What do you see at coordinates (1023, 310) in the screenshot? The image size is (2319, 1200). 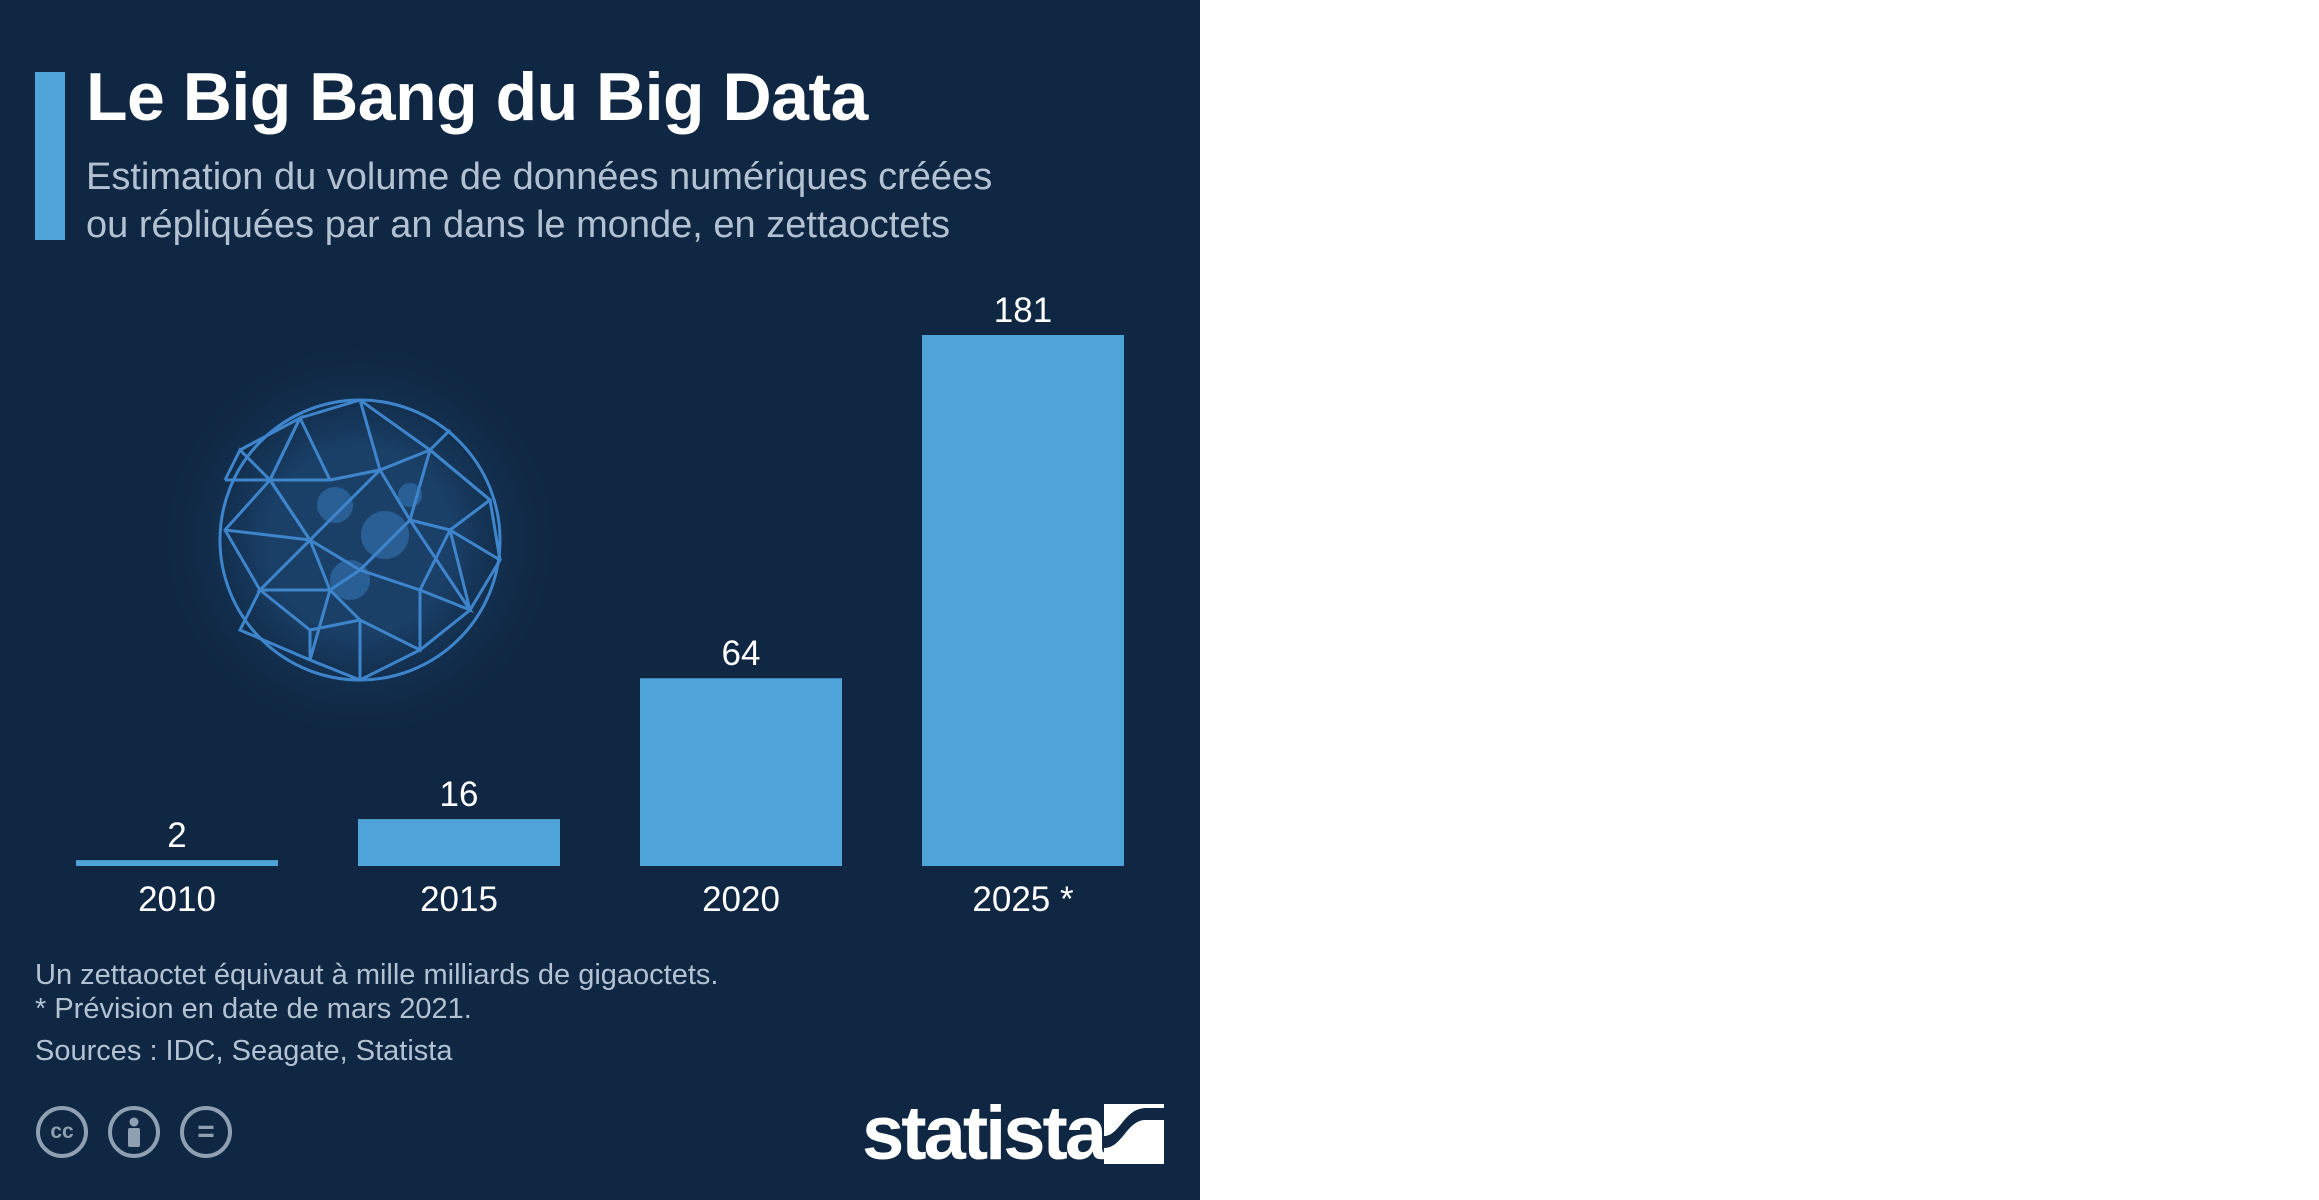 I see `data-label: 181` at bounding box center [1023, 310].